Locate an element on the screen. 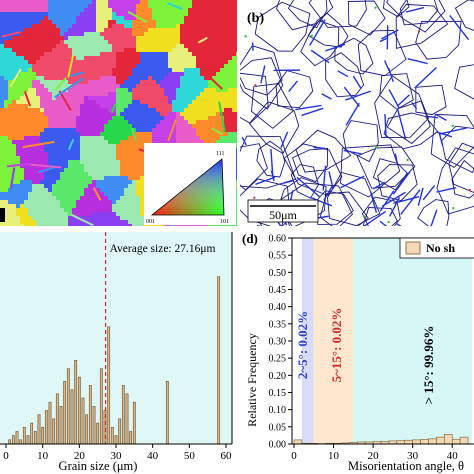  histogram-bar is located at coordinates (39, 429).